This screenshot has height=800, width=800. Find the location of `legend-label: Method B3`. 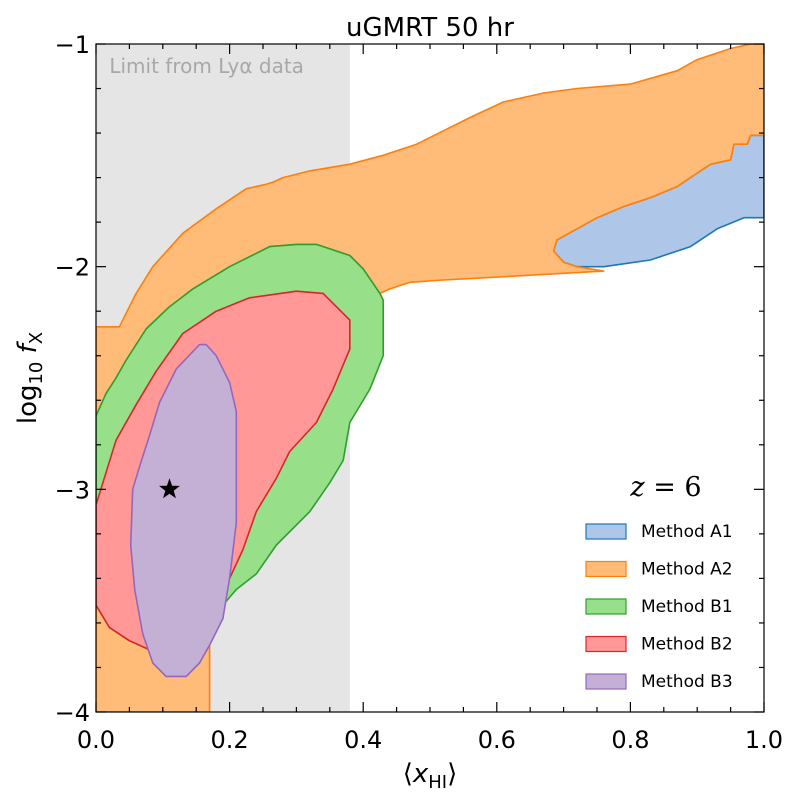

legend-label: Method B3 is located at coordinates (687, 682).